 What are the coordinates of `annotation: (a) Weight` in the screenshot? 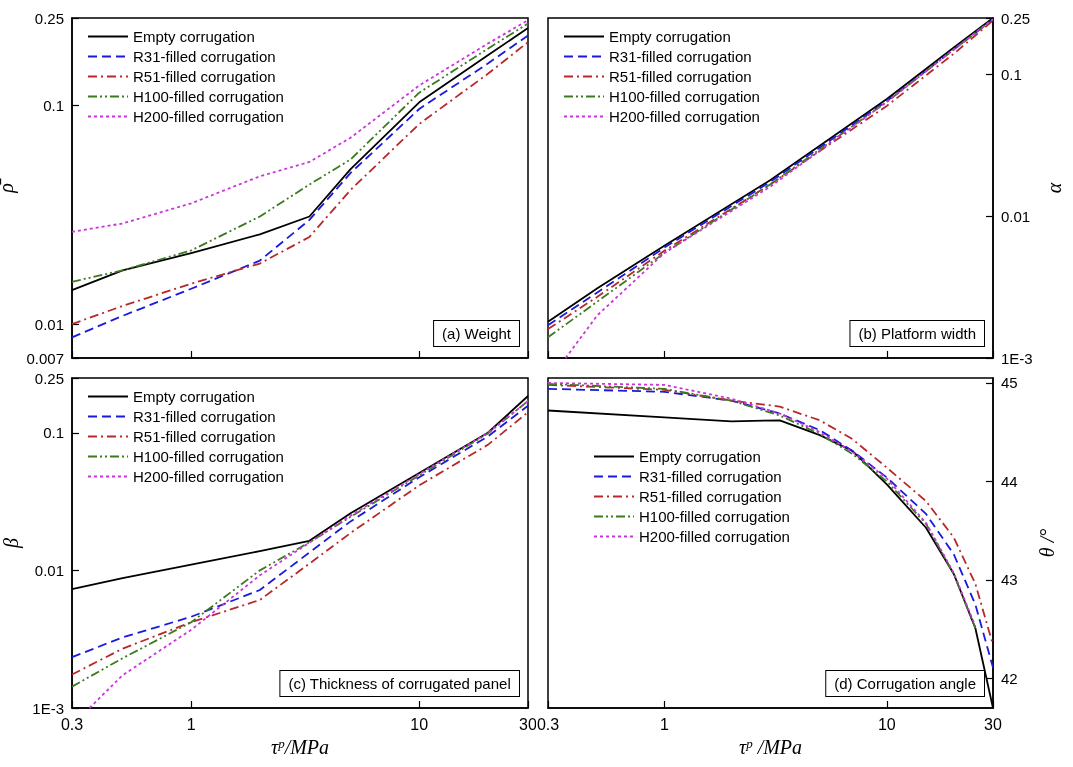 It's located at (477, 333).